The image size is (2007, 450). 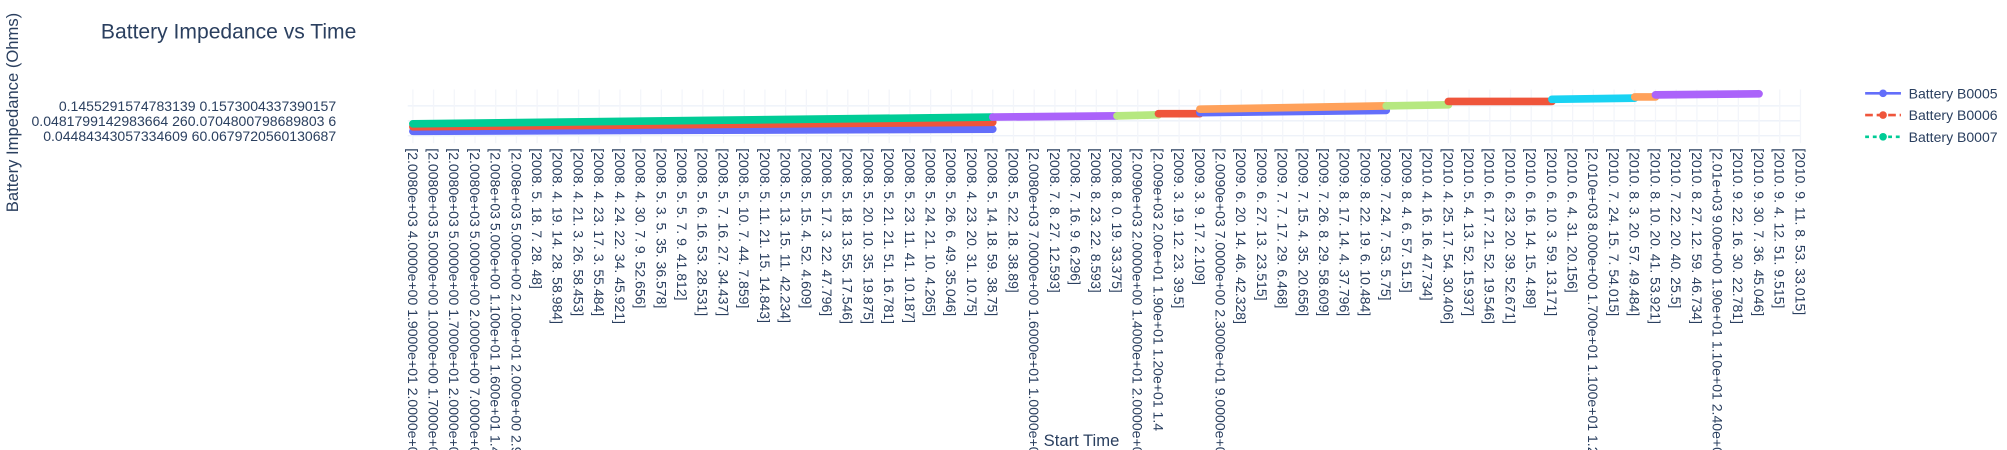 What do you see at coordinates (951, 232) in the screenshot?
I see `x-tick-label: [2008. 5. 26. 6. 49. 35.046]` at bounding box center [951, 232].